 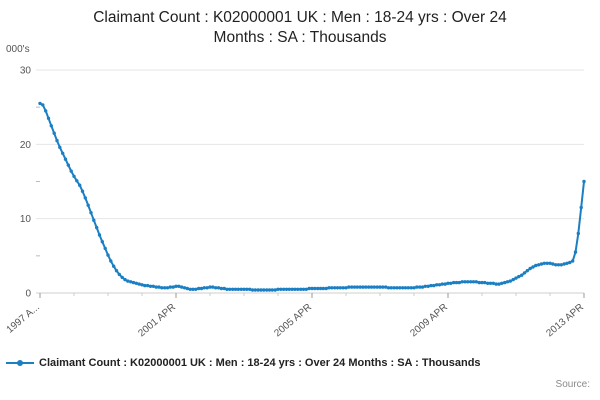 What do you see at coordinates (26, 219) in the screenshot?
I see `svg-text: 10` at bounding box center [26, 219].